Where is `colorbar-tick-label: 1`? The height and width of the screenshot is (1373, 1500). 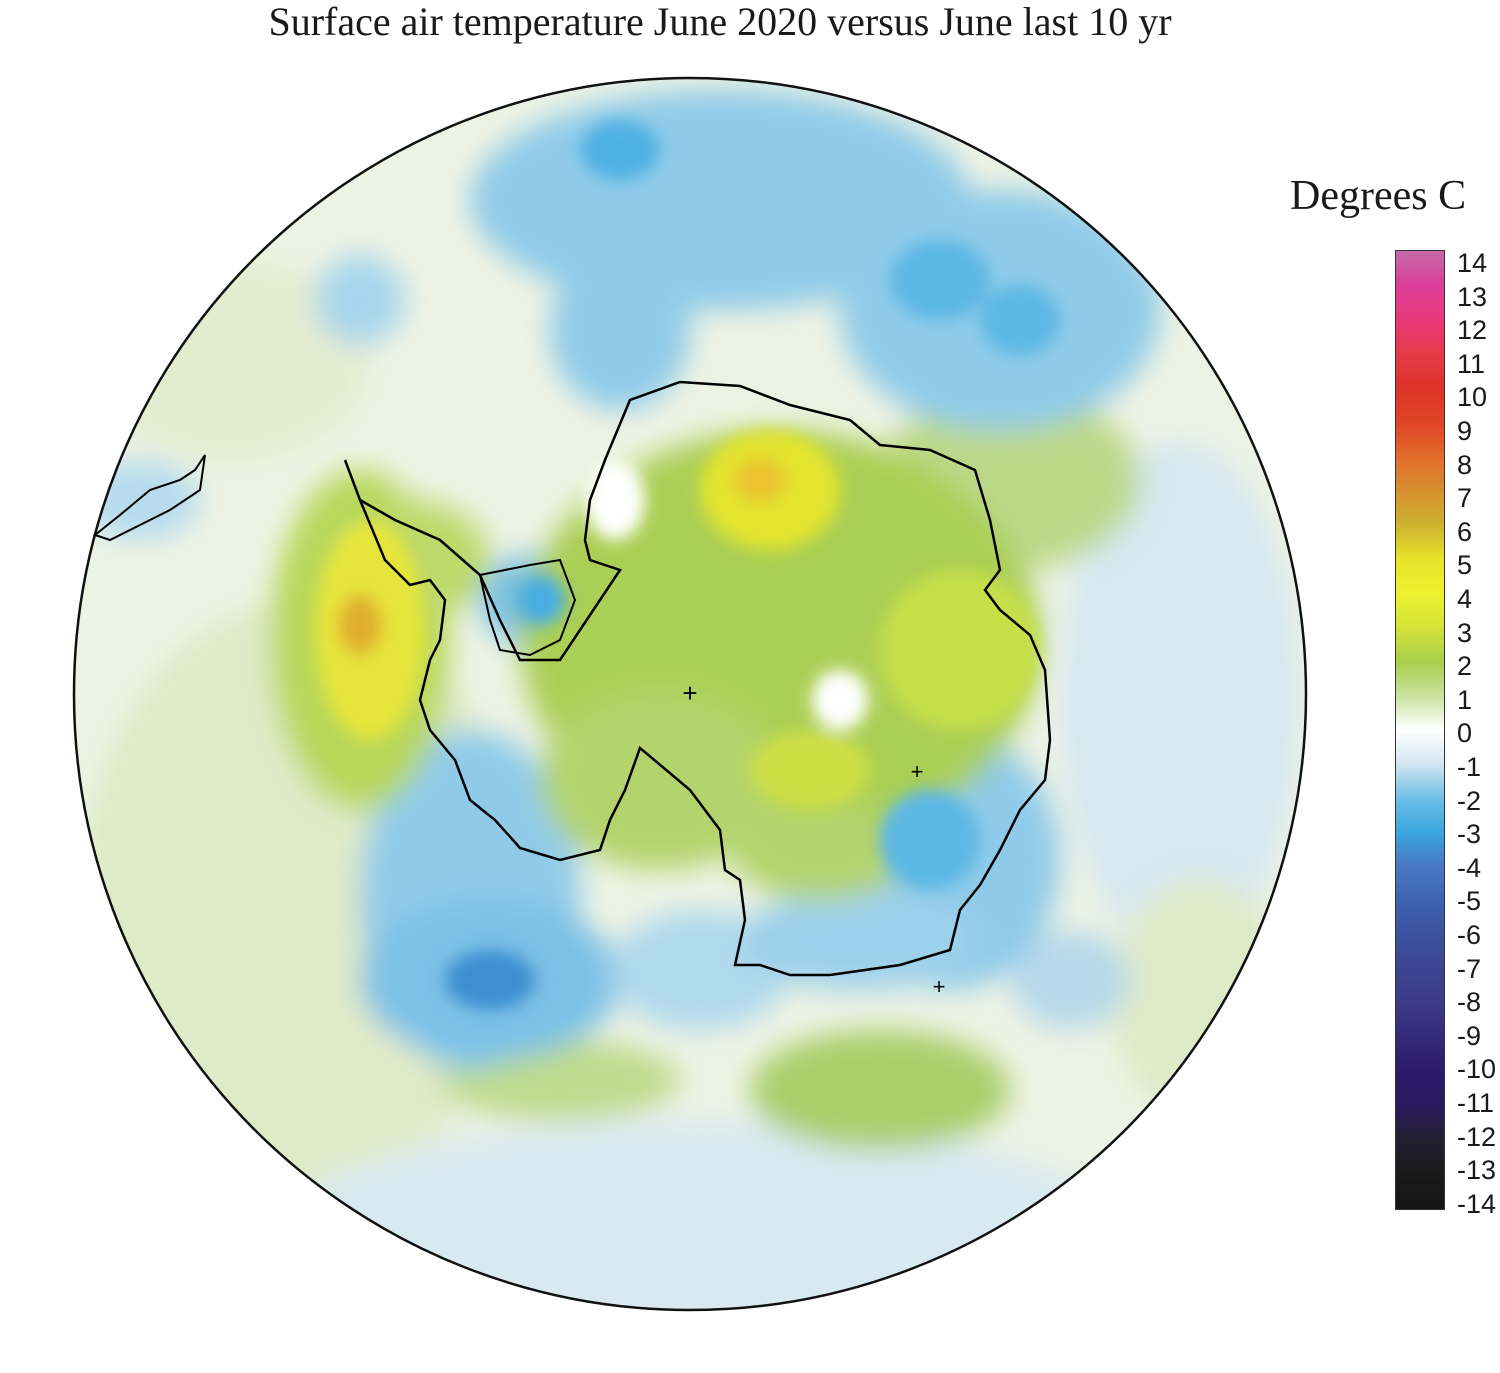
colorbar-tick-label: 1 is located at coordinates (1465, 699).